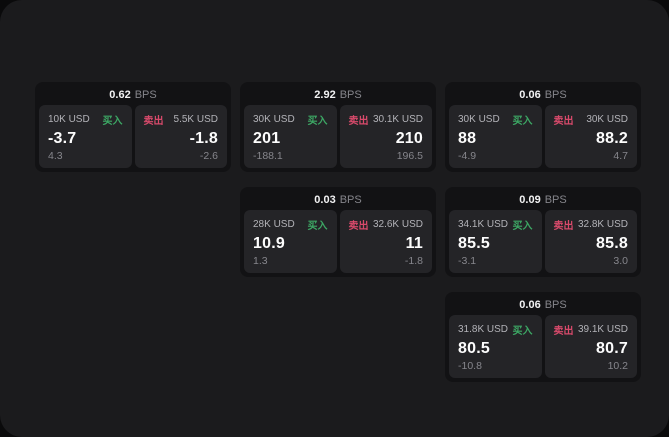  I want to click on buy-price: 88, so click(467, 138).